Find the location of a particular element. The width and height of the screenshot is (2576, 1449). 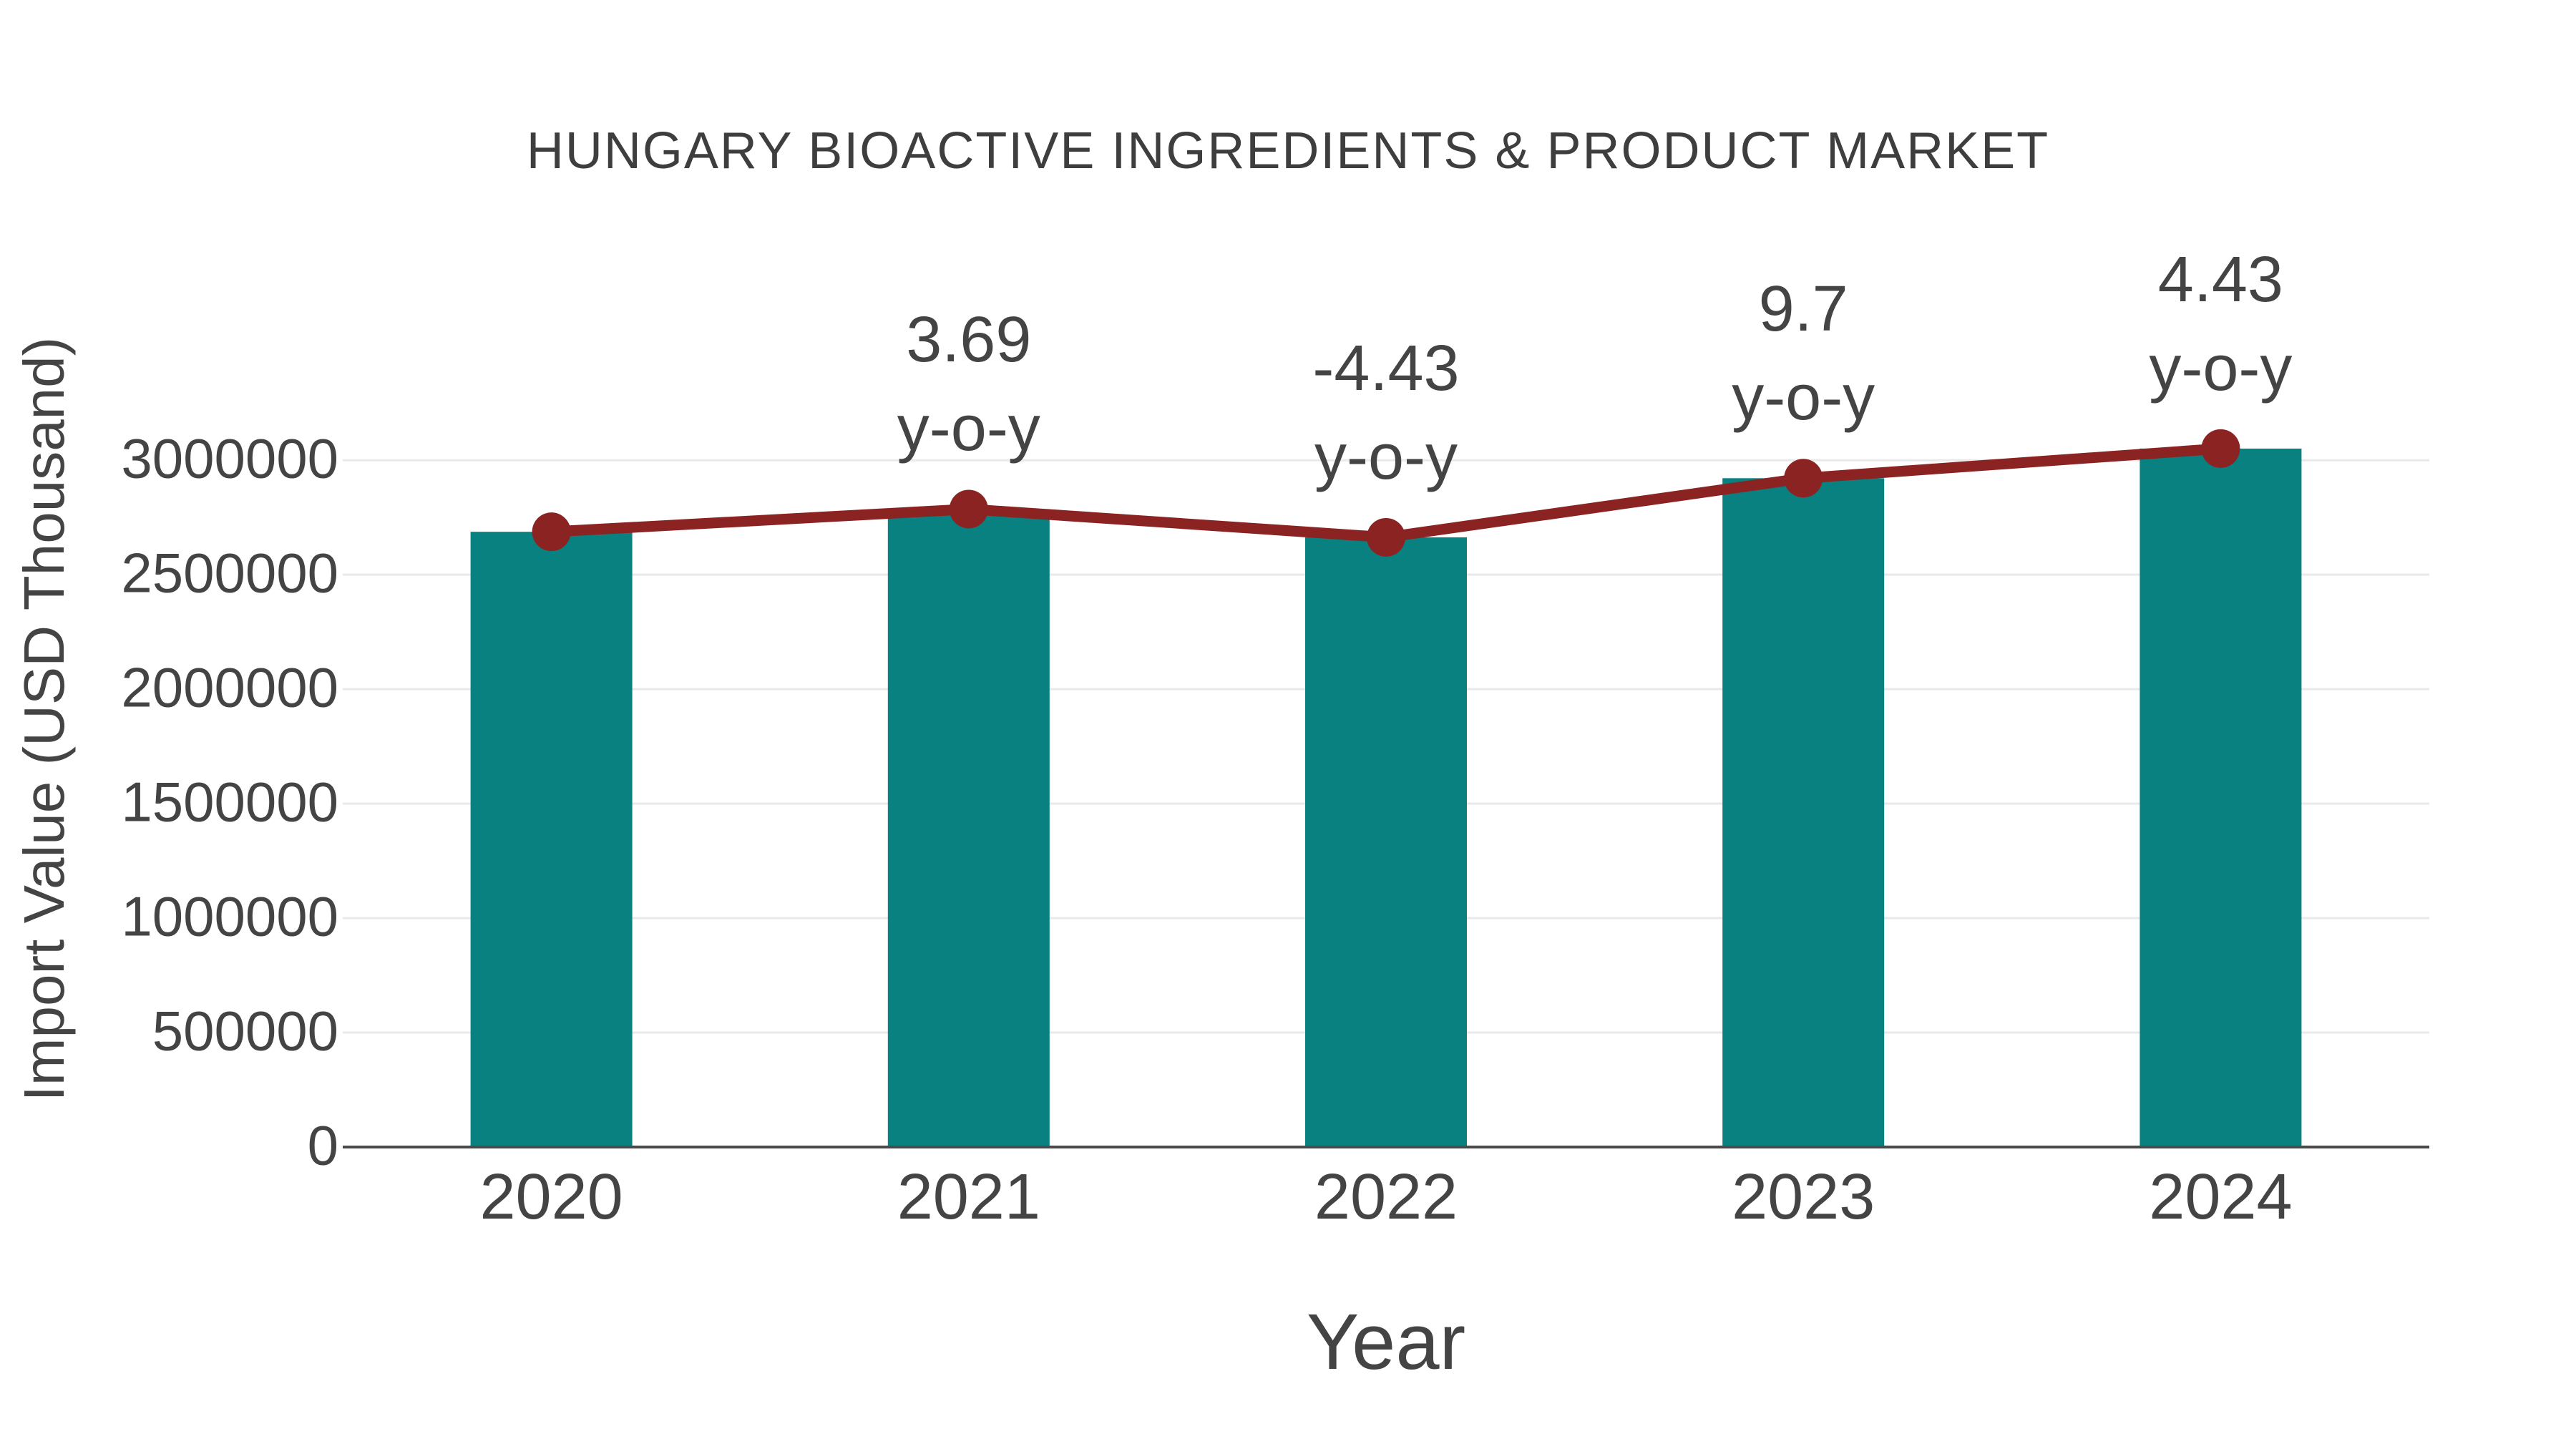

marker-2020 is located at coordinates (551, 532).